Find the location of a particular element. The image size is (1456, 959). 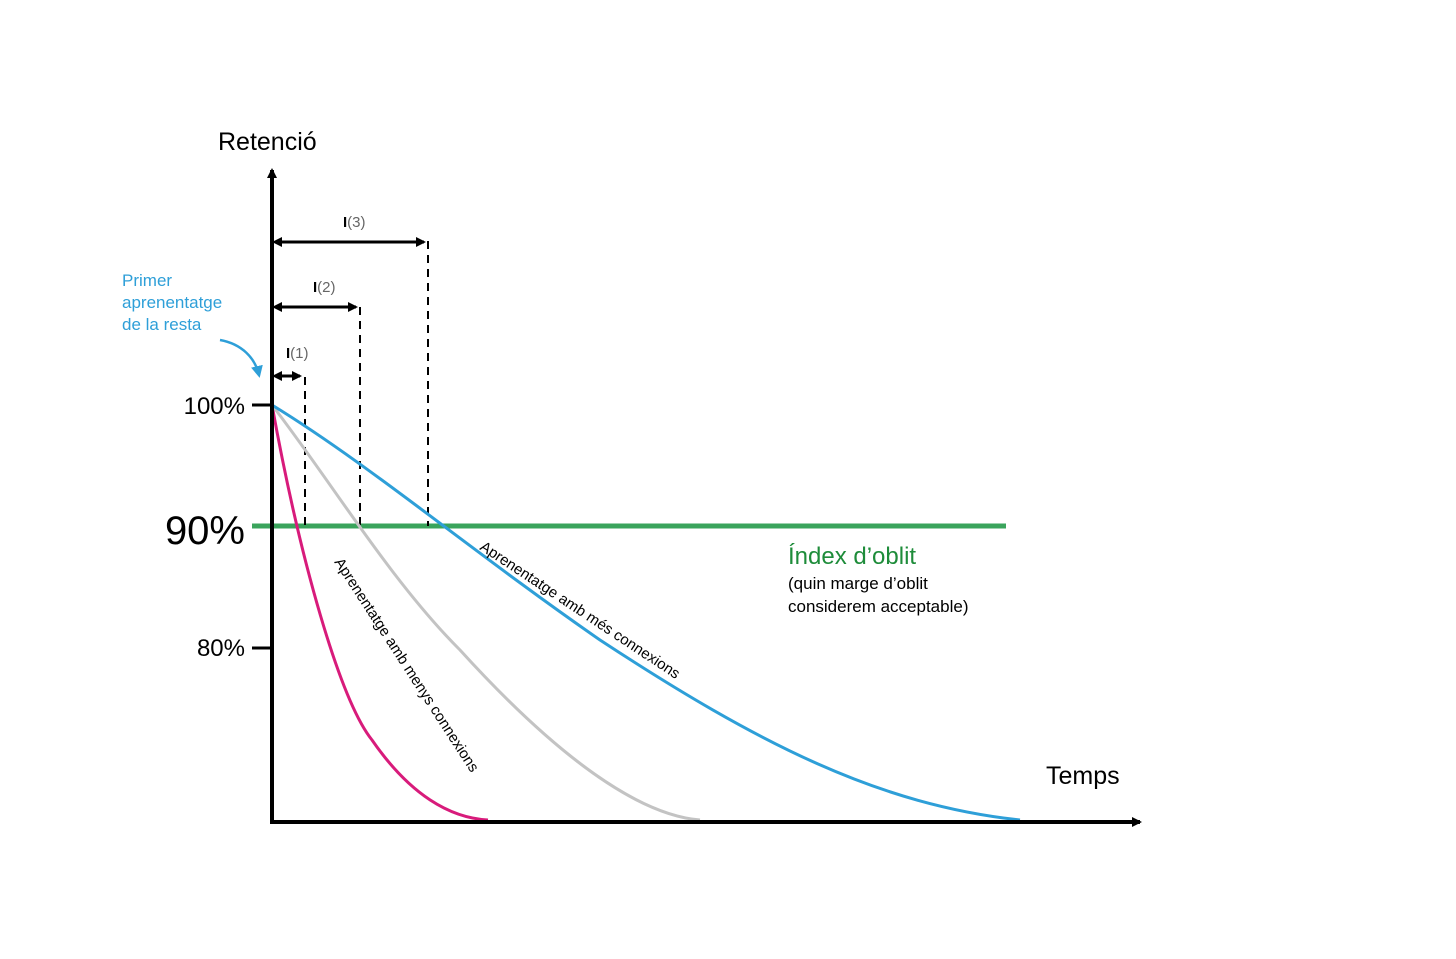

curve-middle is located at coordinates (485, 613).